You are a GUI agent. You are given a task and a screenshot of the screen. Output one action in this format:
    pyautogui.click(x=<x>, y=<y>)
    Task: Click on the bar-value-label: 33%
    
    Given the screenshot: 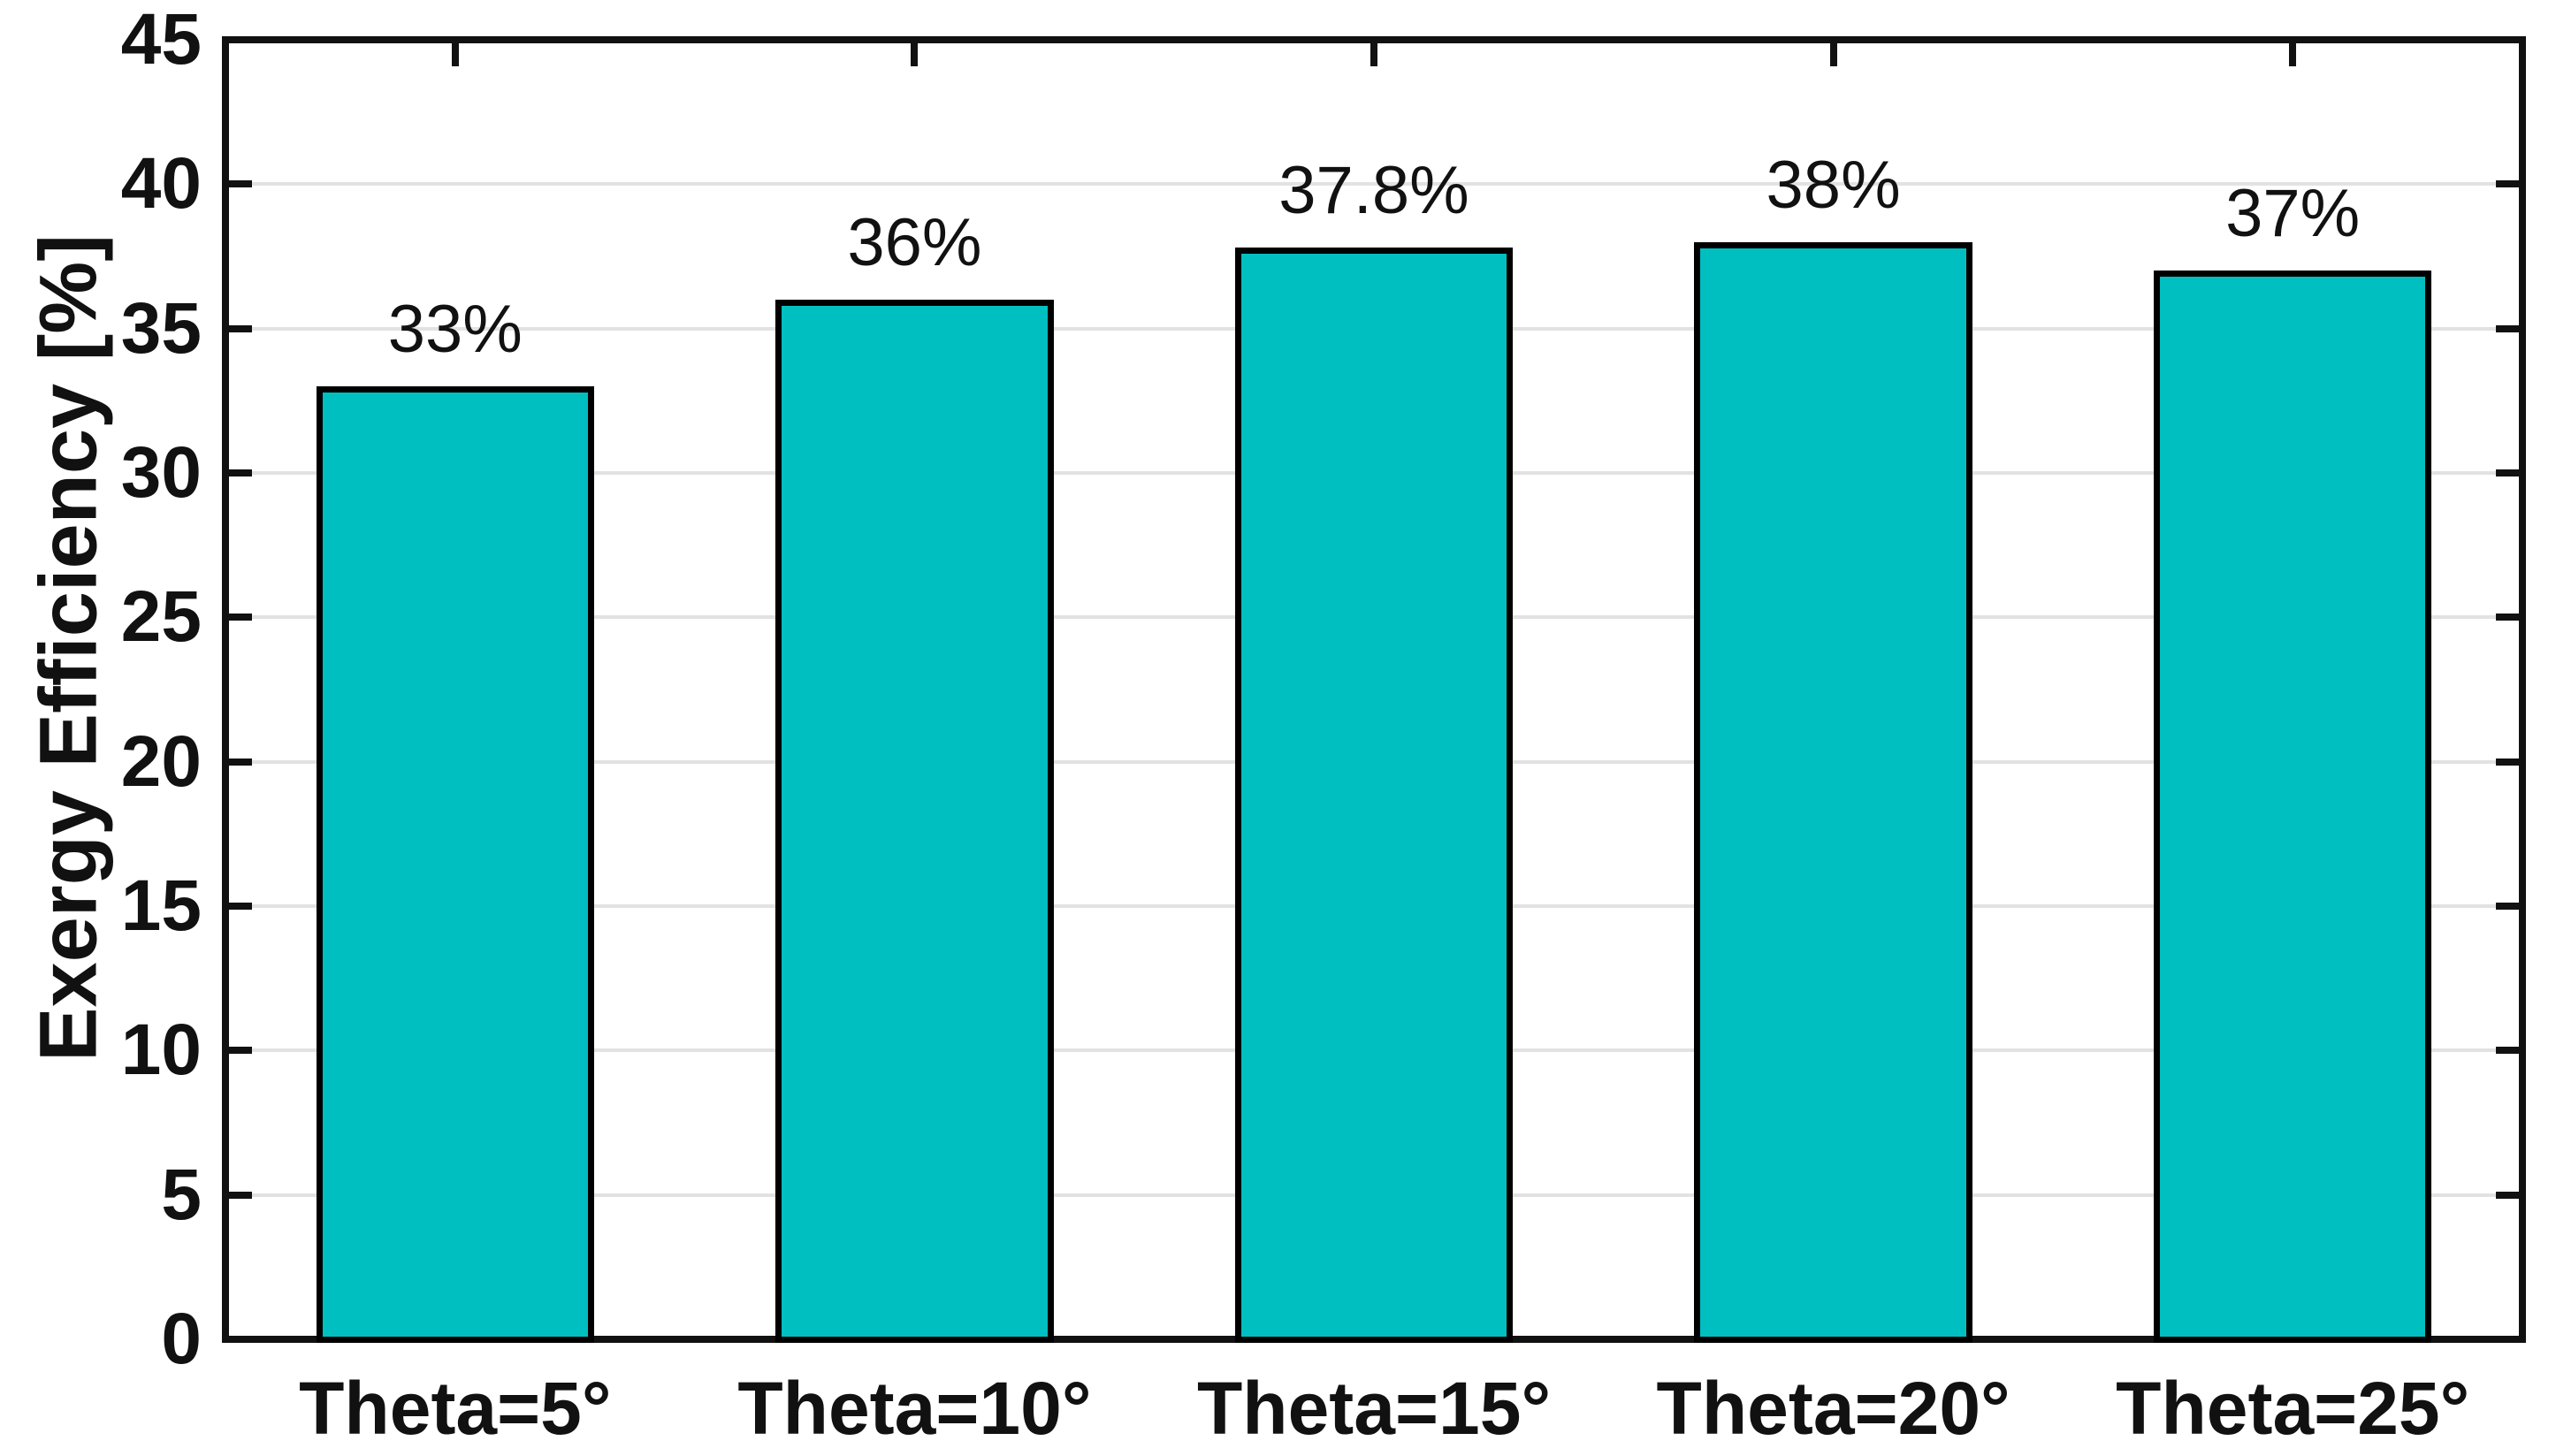 What is the action you would take?
    pyautogui.click(x=455, y=329)
    